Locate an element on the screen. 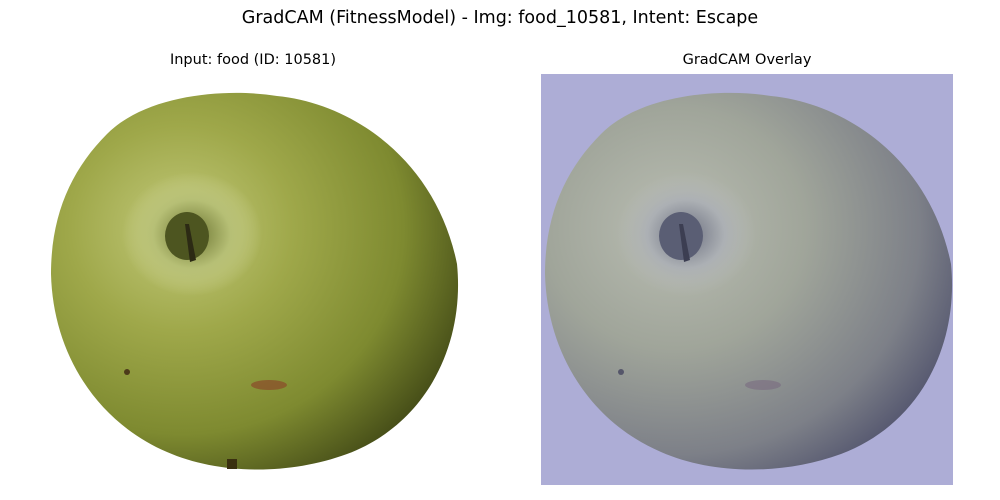 The width and height of the screenshot is (1000, 500). apple-stem is located at coordinates (190, 243).